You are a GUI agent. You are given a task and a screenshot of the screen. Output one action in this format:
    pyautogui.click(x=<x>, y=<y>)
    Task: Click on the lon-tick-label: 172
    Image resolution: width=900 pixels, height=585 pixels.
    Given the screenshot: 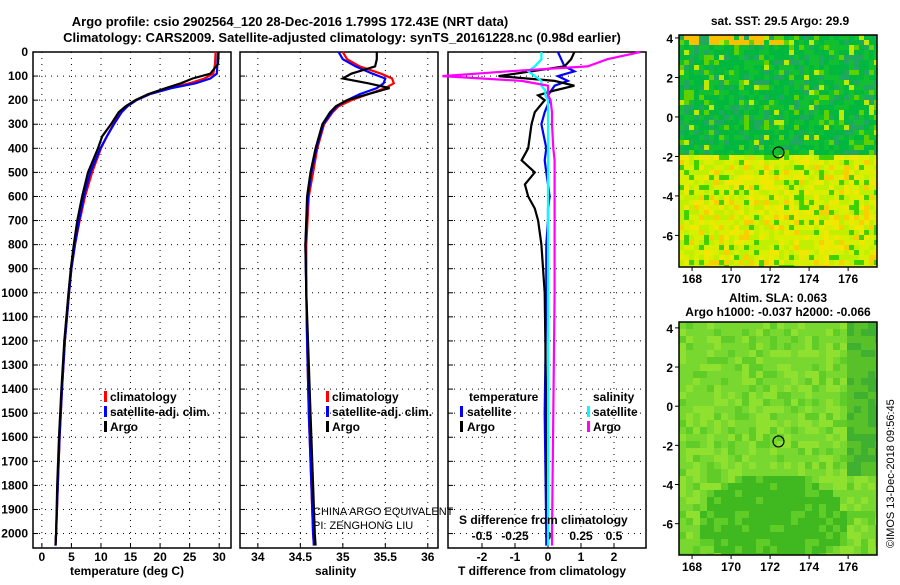 What is the action you would take?
    pyautogui.click(x=770, y=567)
    